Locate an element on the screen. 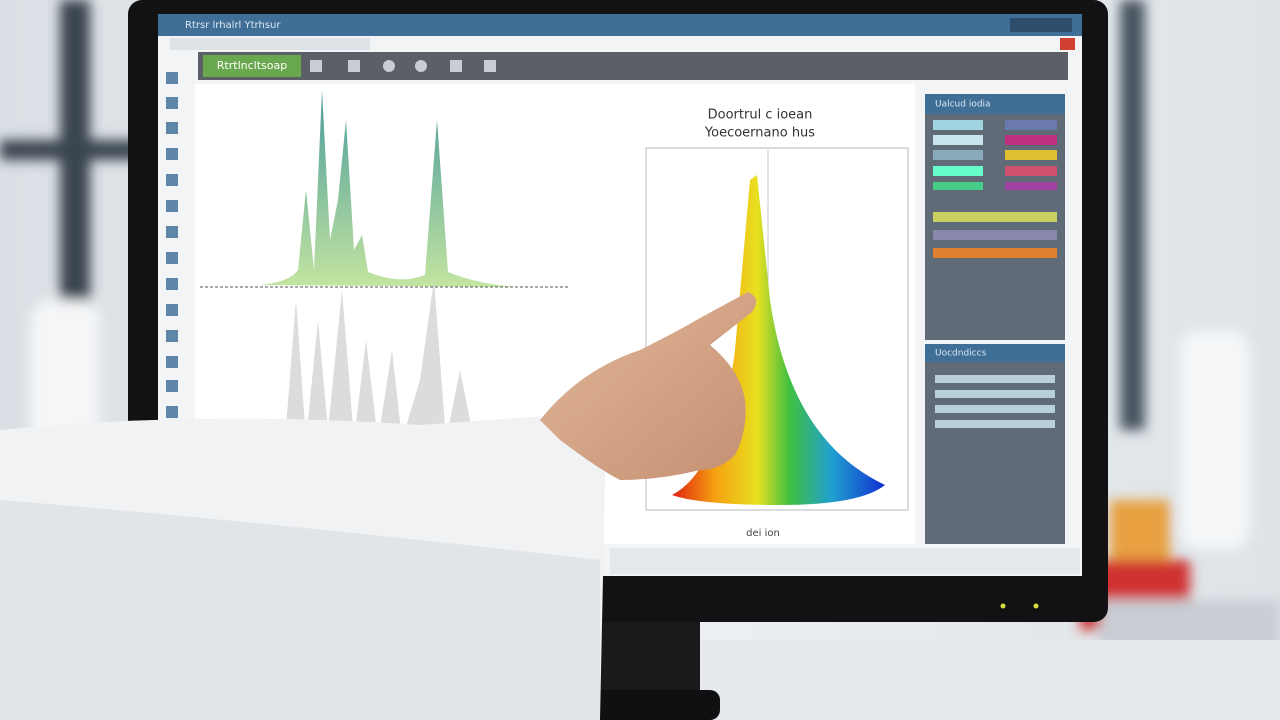  menu-bar is located at coordinates (270, 44).